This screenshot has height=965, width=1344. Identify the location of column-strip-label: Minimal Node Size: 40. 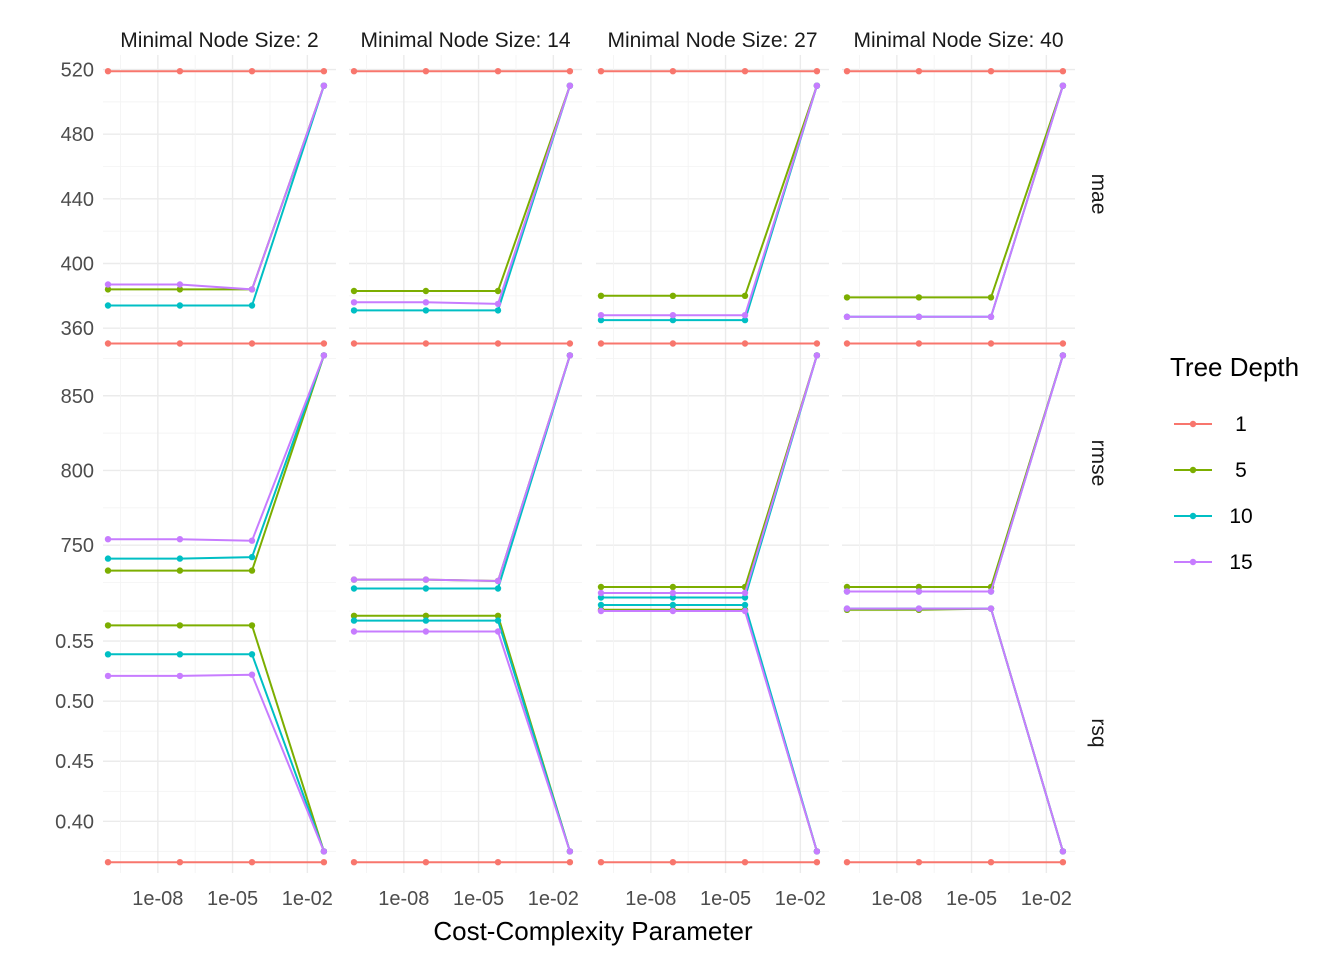
(958, 40).